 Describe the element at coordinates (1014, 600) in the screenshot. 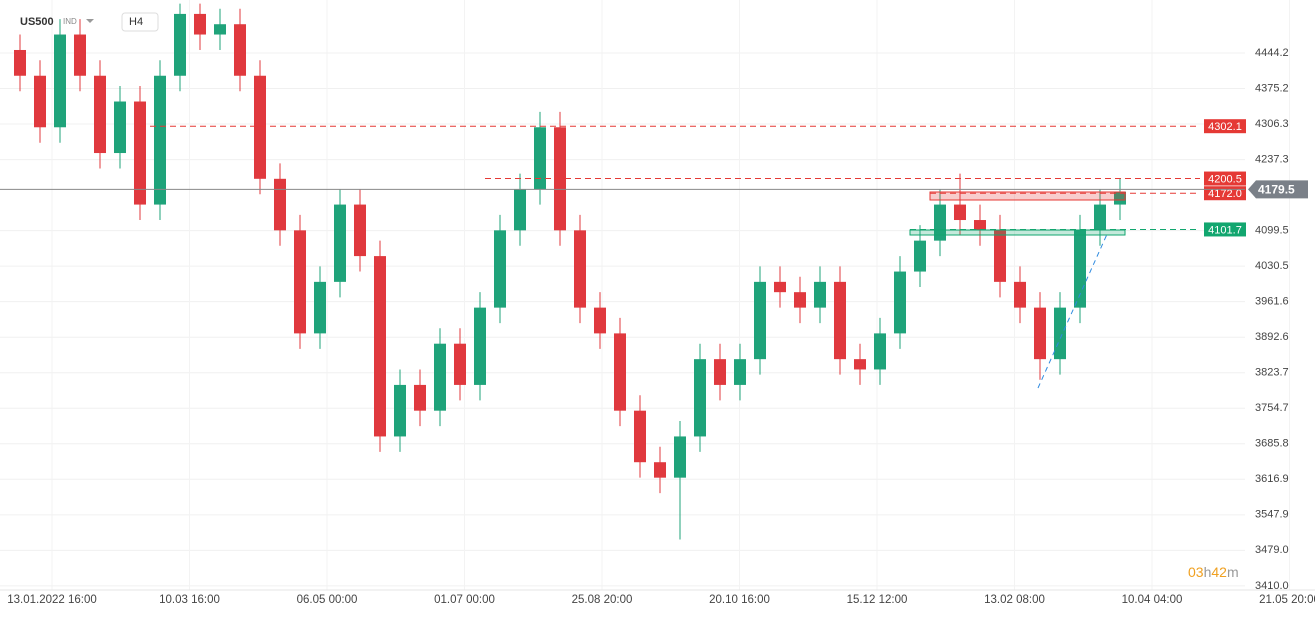

I see `x-tick-label: 13.02 08:00` at that location.